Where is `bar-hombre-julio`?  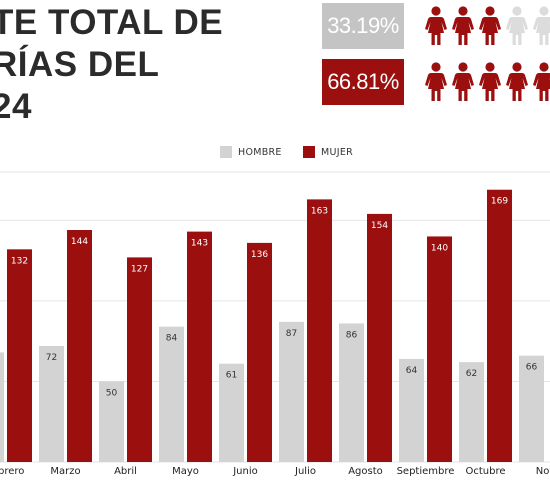
bar-hombre-julio is located at coordinates (291, 391).